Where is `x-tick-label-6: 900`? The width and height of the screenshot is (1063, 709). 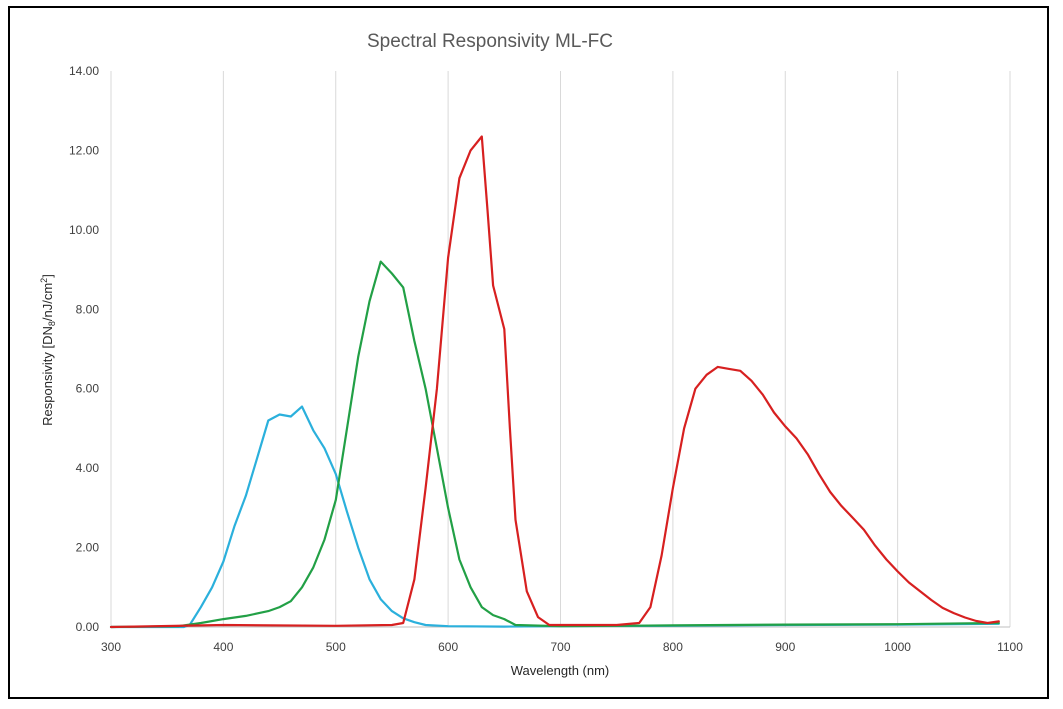 x-tick-label-6: 900 is located at coordinates (785, 647).